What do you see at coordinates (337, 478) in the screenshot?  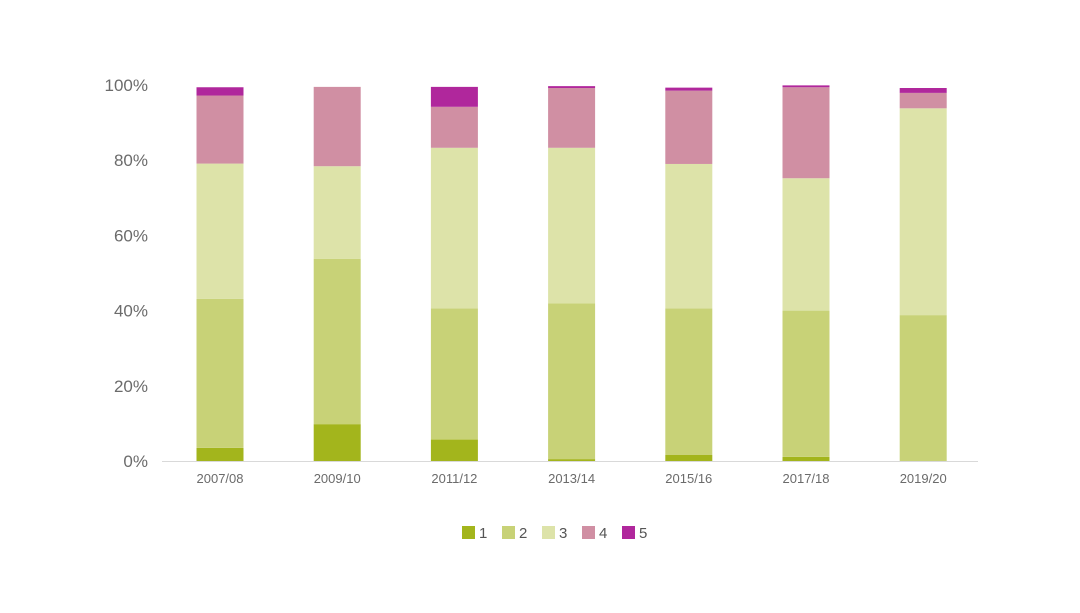 I see `x-tick-label: 2009/10` at bounding box center [337, 478].